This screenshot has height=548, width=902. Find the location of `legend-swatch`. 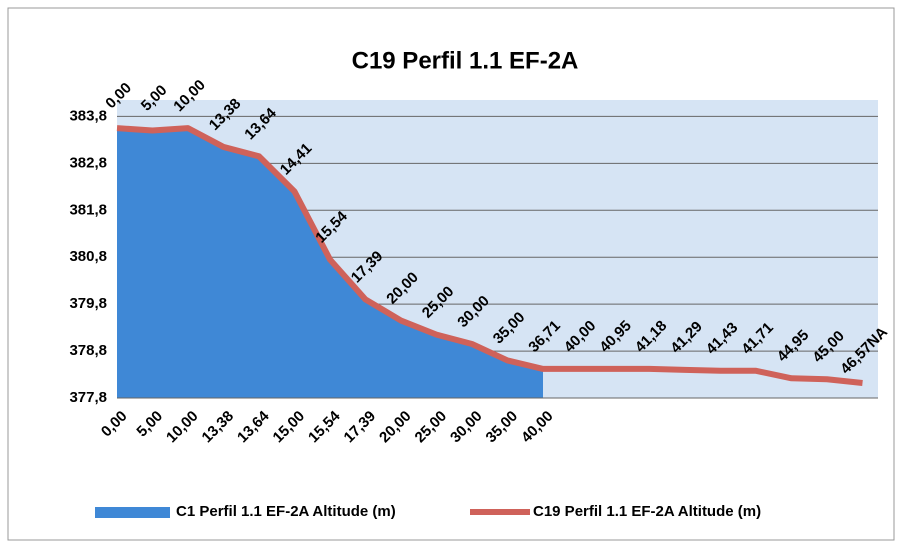

legend-swatch is located at coordinates (132, 512).